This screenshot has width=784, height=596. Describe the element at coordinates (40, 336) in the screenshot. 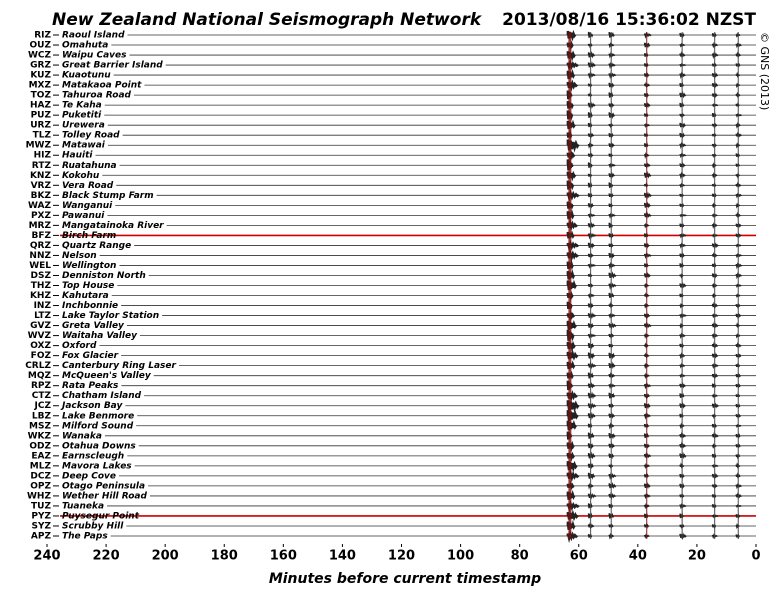

I see `station-code: WVZ` at that location.